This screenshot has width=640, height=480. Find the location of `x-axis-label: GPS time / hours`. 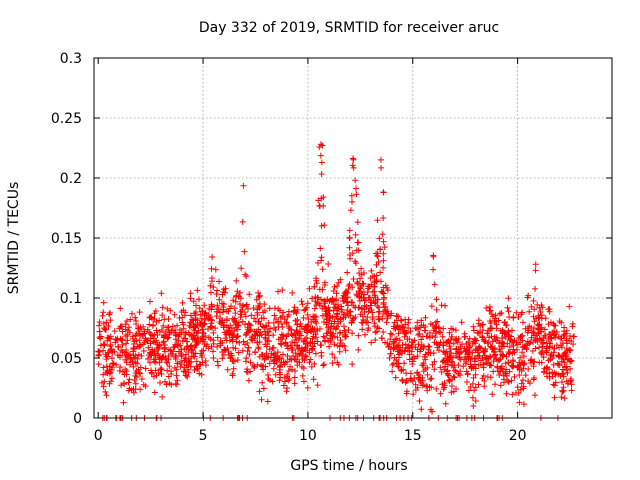

x-axis-label: GPS time / hours is located at coordinates (348, 466).